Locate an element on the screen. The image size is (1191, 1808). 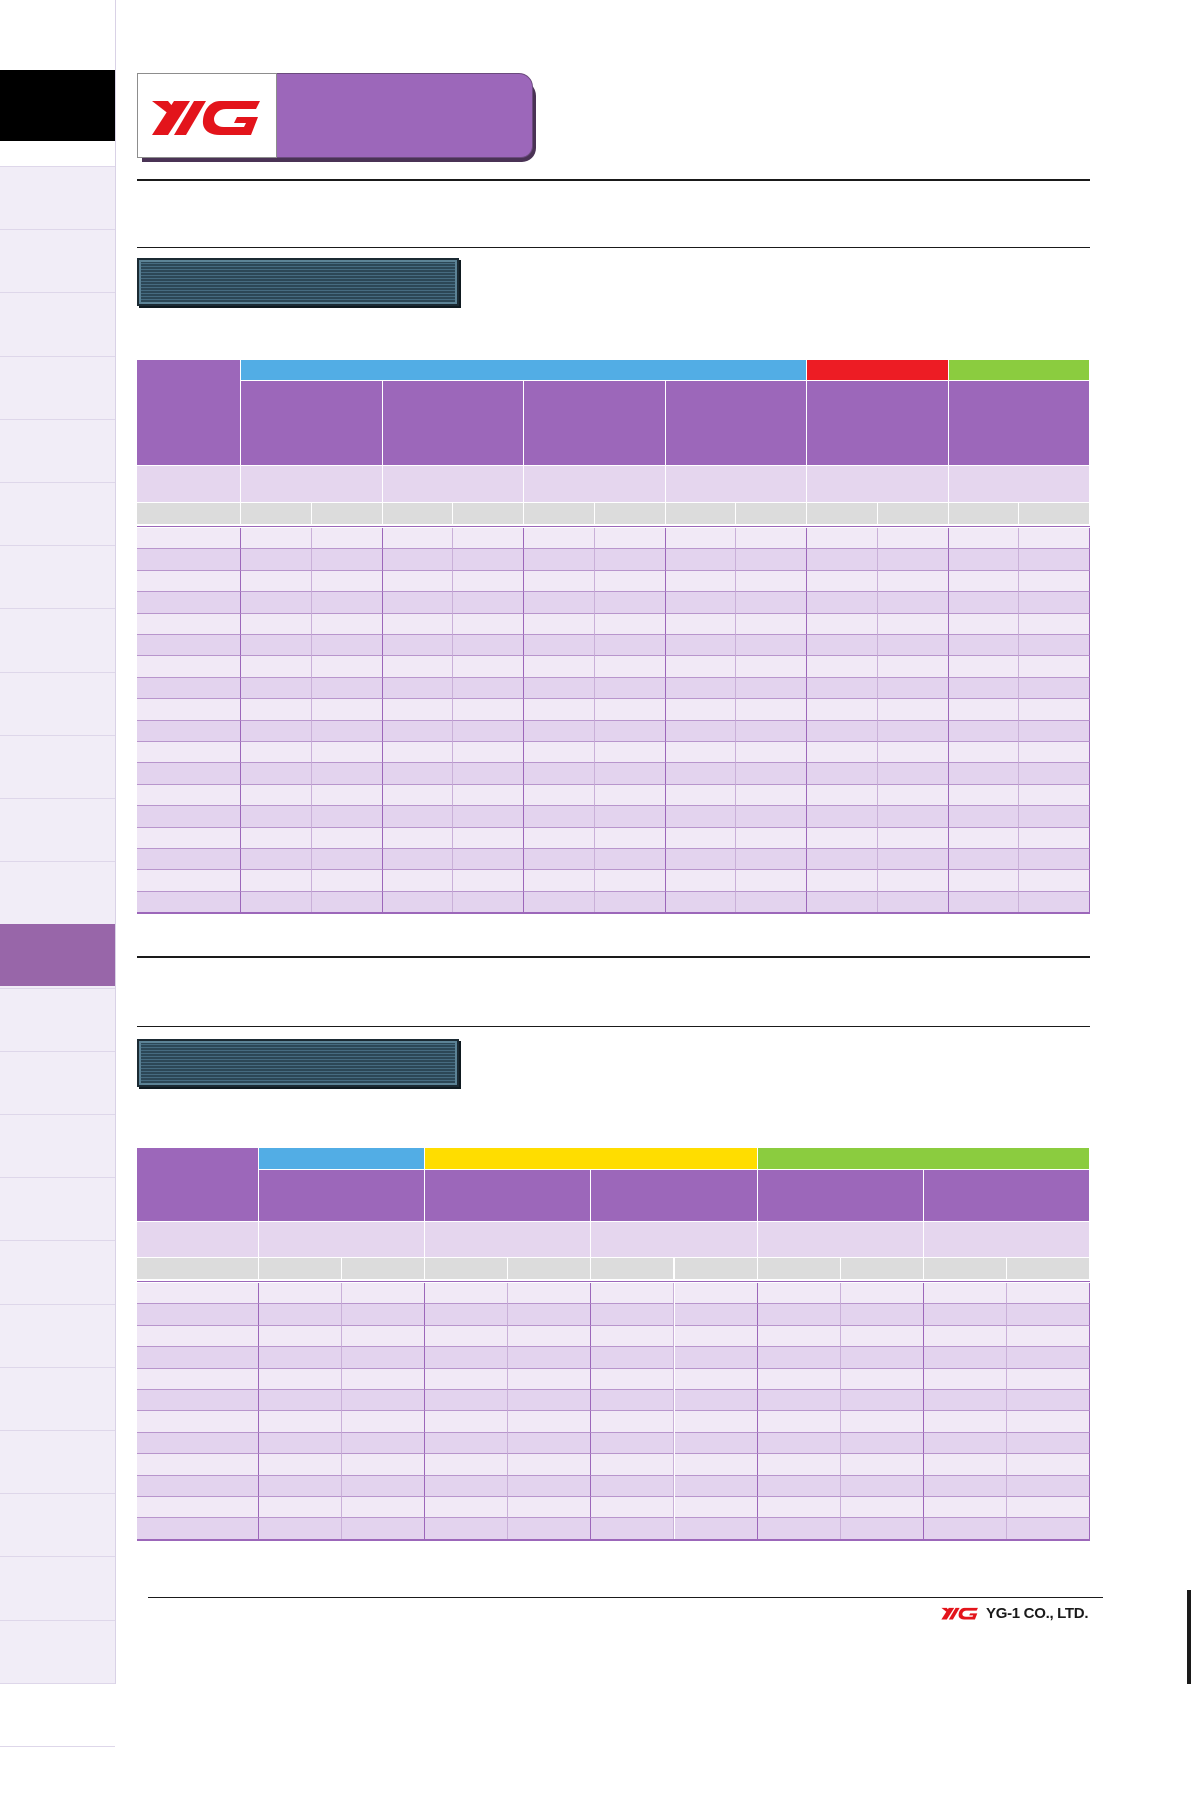
header-label-cell is located at coordinates (198, 1184).